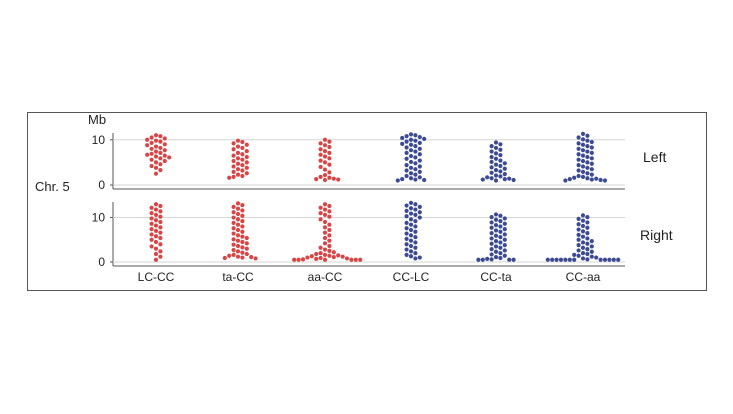  What do you see at coordinates (97, 119) in the screenshot?
I see `unit-label: Mb` at bounding box center [97, 119].